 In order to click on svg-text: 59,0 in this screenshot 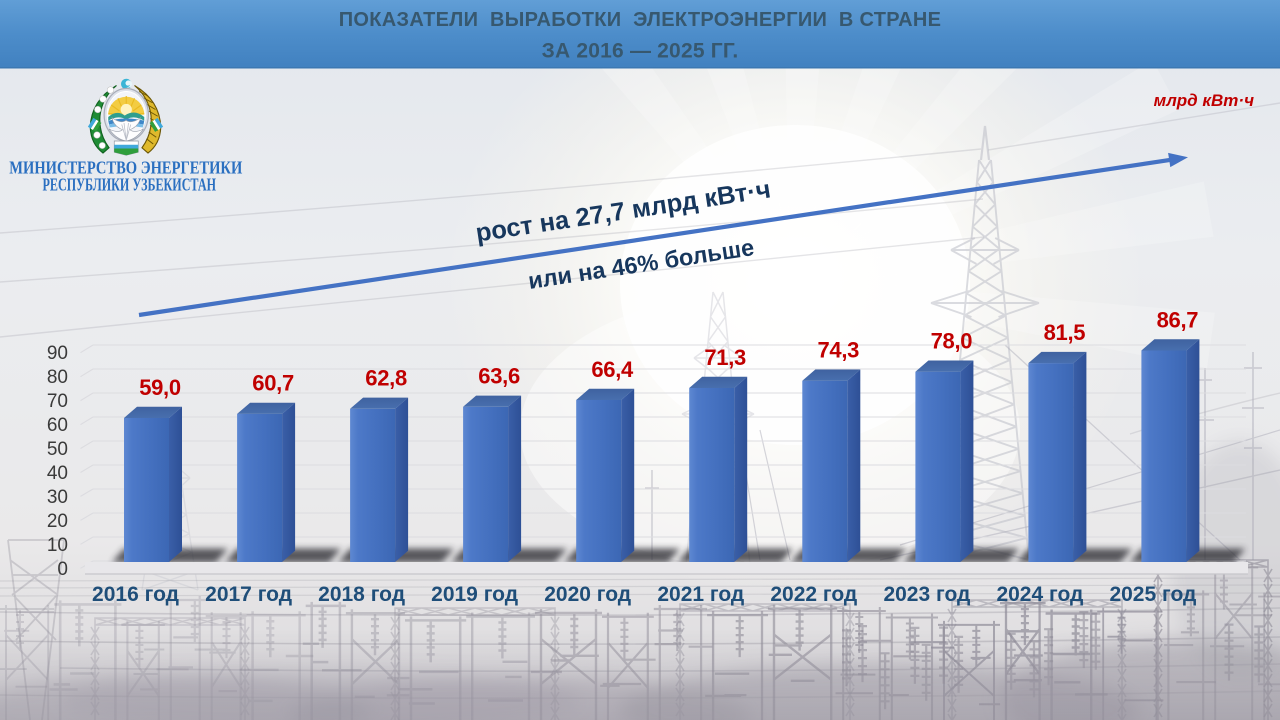, I will do `click(160, 387)`.